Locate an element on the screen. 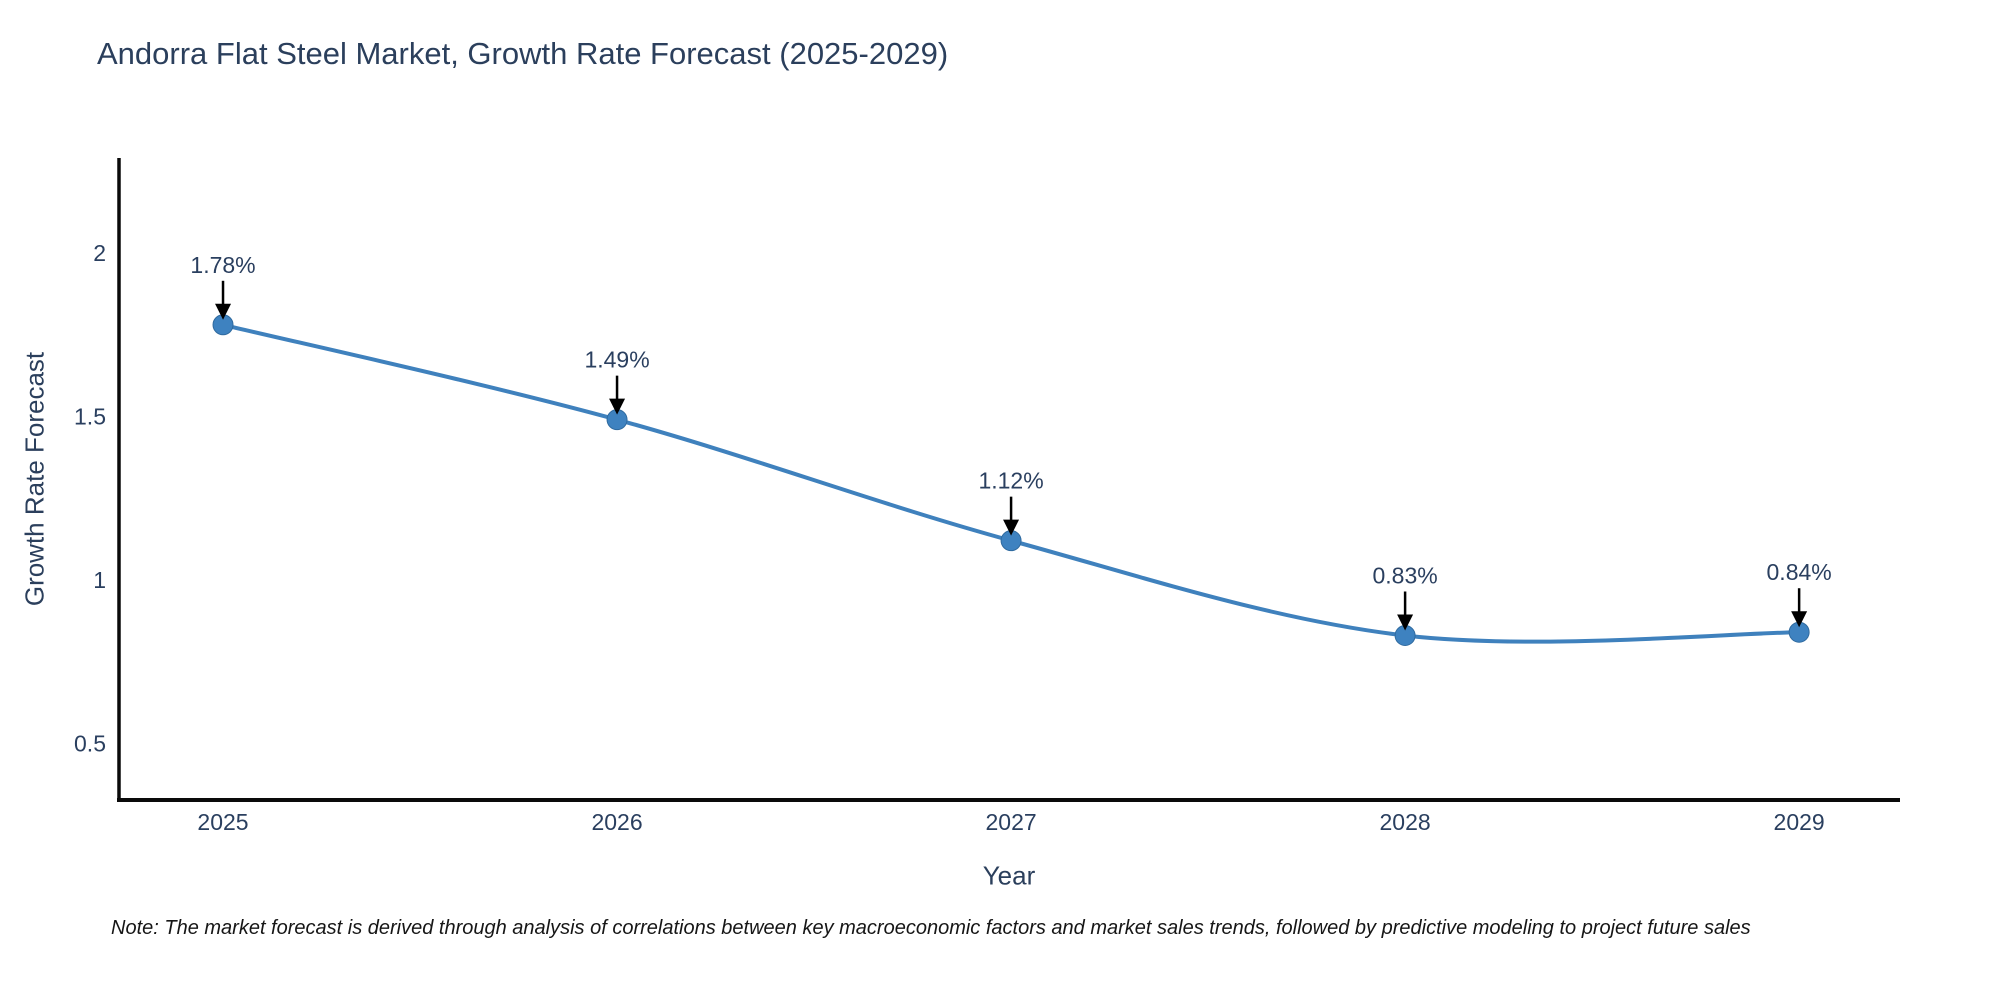  y-tick-label: 1.5 is located at coordinates (90, 416).